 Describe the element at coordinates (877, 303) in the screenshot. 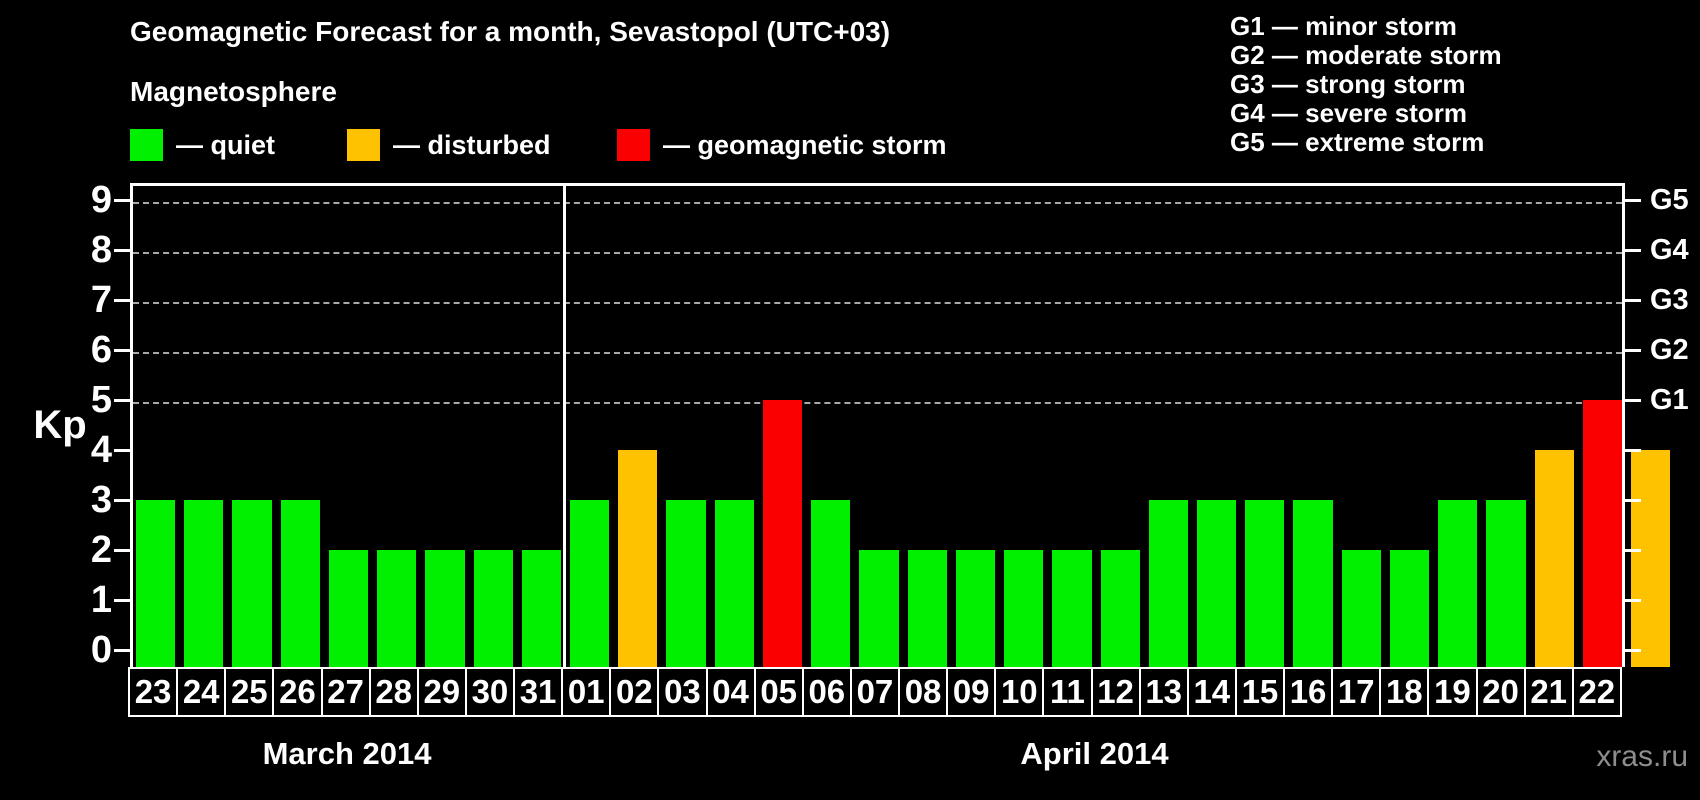

I see `gridline-kp7` at that location.